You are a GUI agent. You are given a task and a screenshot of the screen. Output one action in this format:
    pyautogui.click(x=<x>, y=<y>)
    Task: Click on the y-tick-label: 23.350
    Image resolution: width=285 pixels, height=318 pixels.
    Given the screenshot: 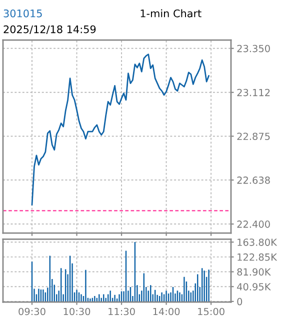 What is the action you would take?
    pyautogui.click(x=253, y=48)
    